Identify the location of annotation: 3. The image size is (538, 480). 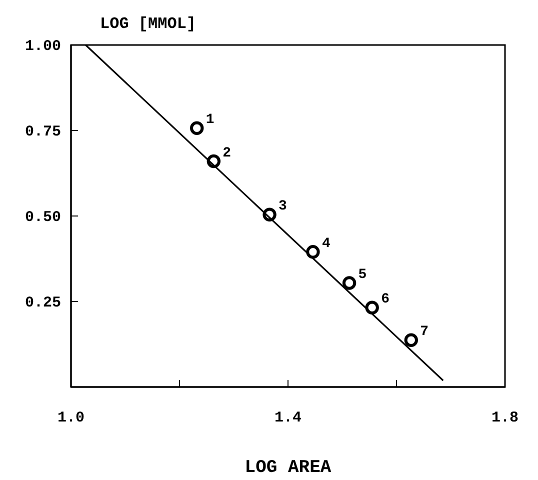
(282, 206).